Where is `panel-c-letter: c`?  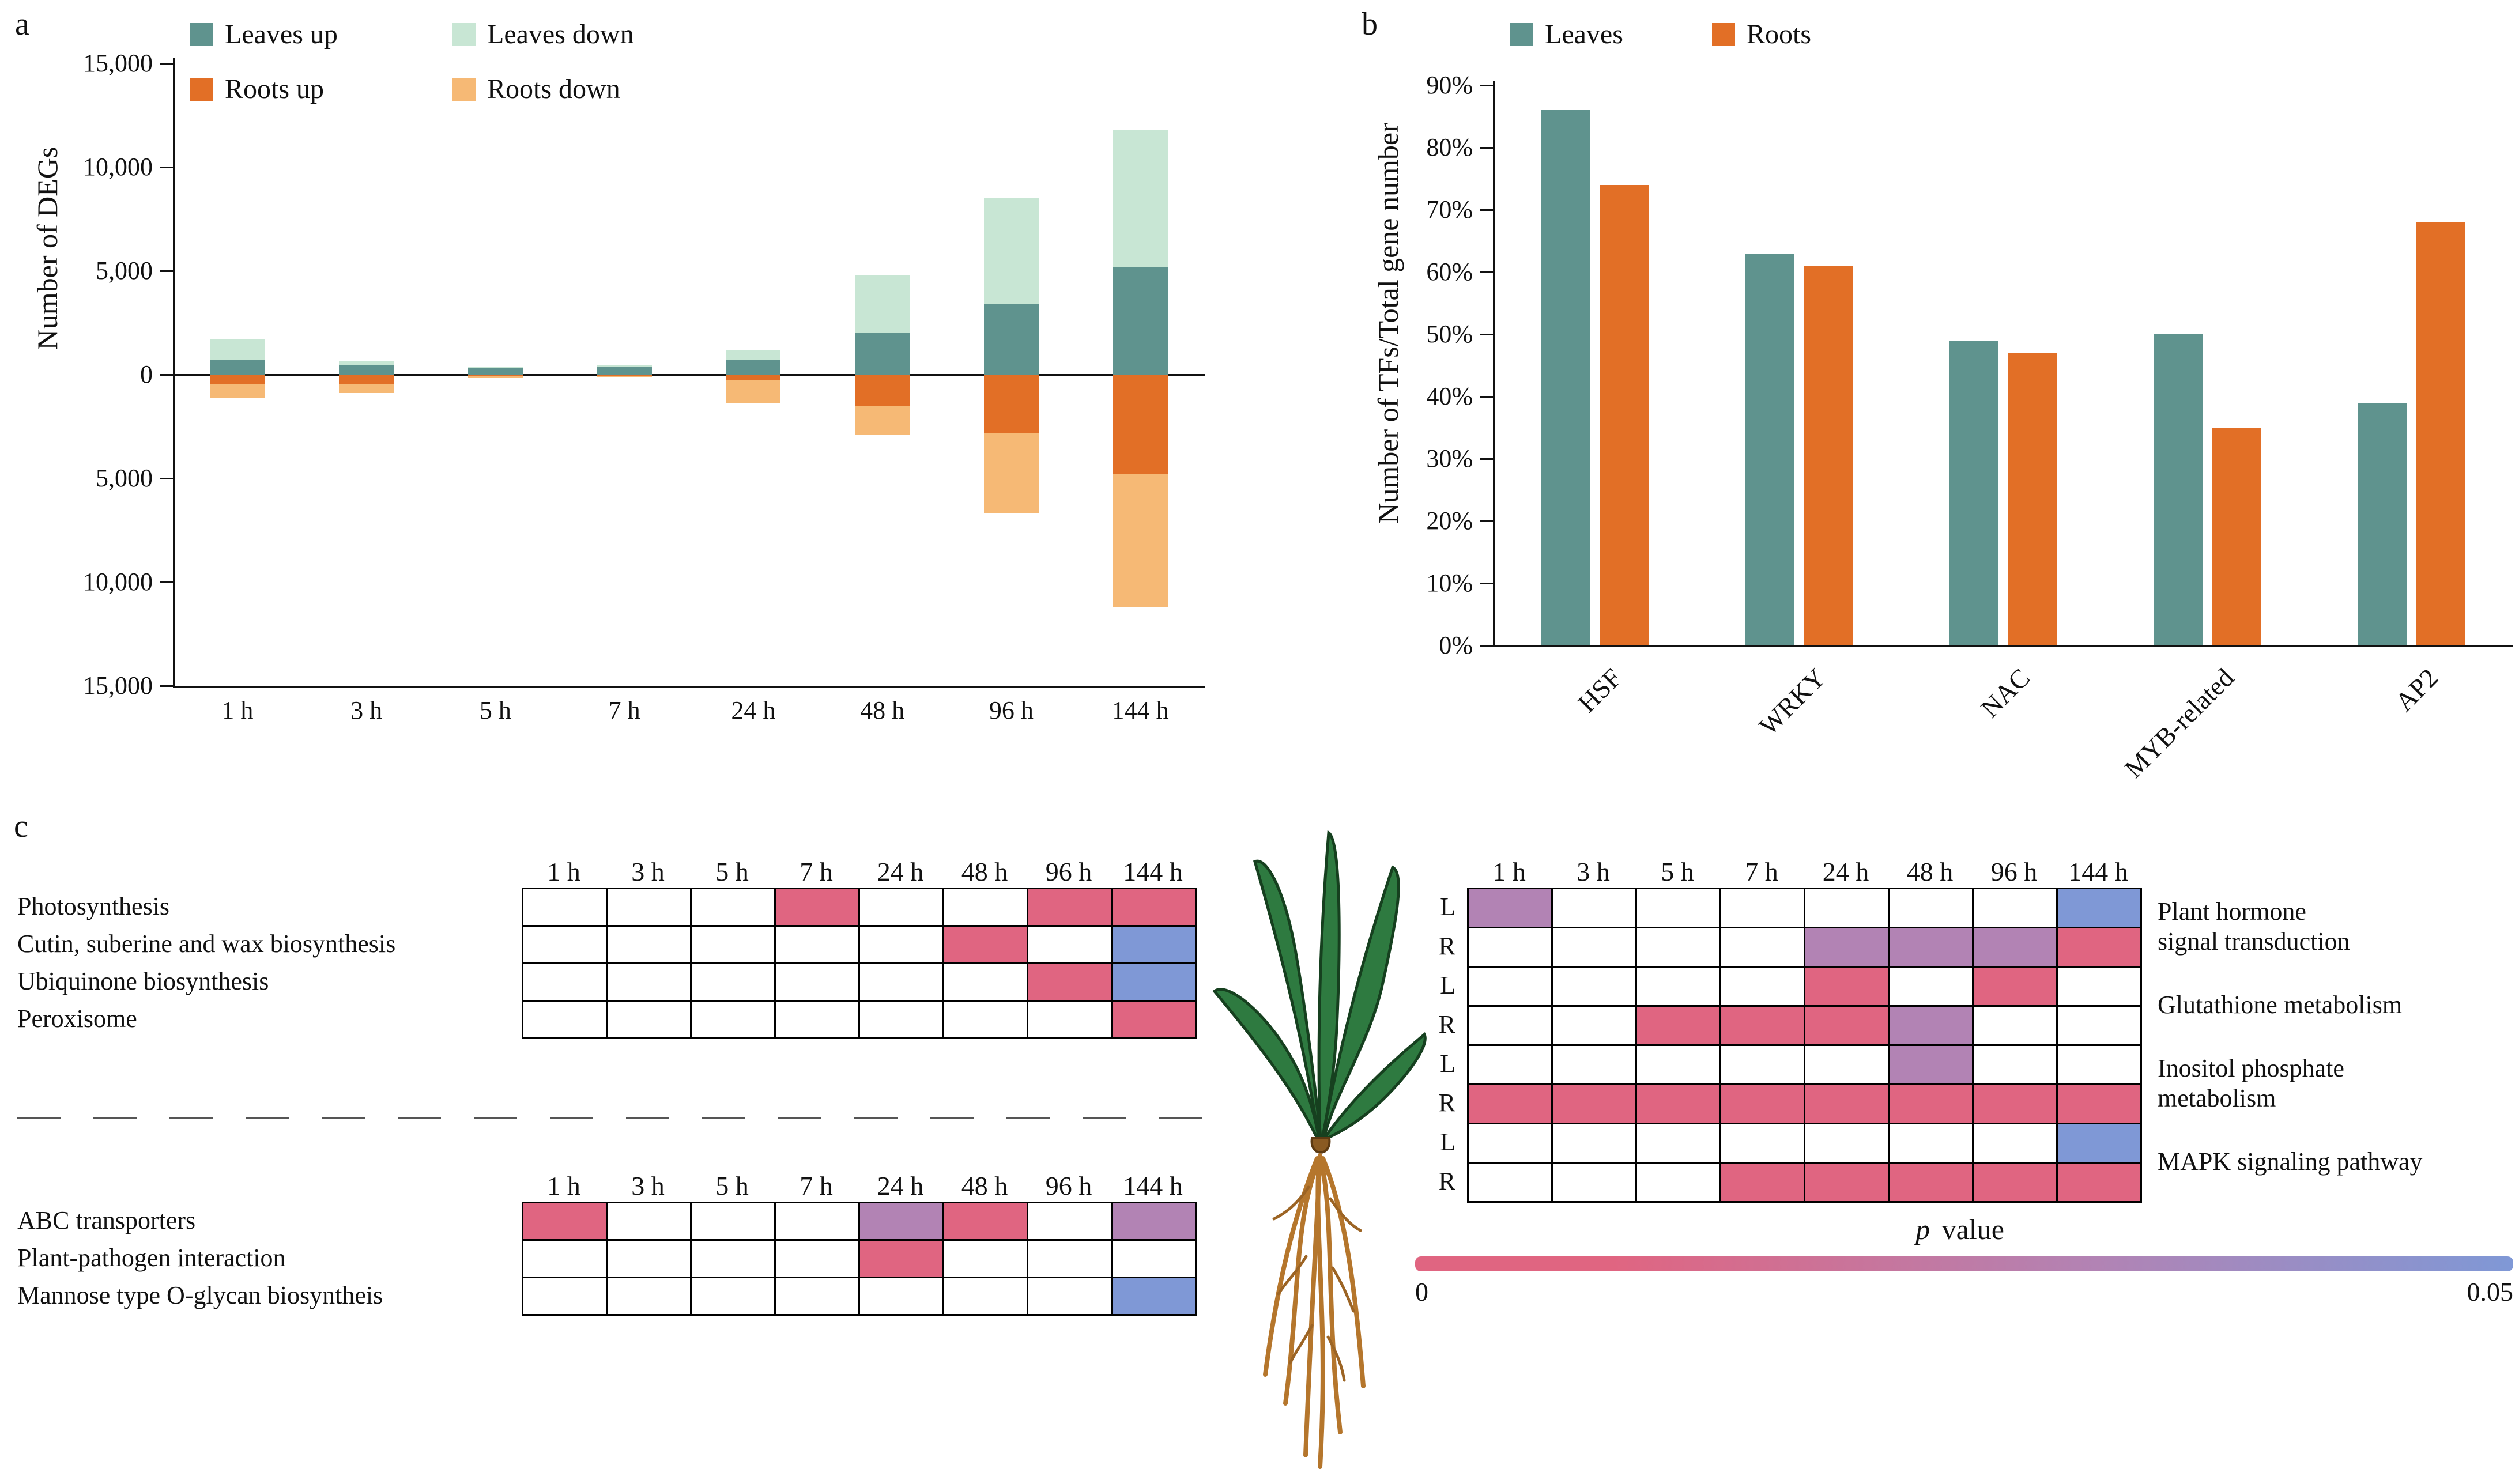 panel-c-letter: c is located at coordinates (21, 826).